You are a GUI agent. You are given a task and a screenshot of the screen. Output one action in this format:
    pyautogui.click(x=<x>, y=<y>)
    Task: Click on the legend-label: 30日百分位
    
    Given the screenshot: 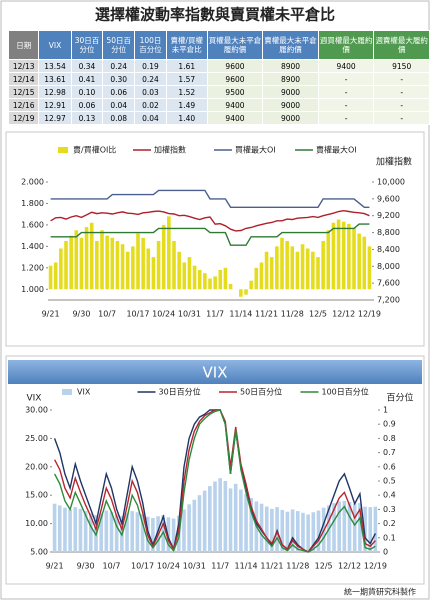 What is the action you would take?
    pyautogui.click(x=180, y=392)
    